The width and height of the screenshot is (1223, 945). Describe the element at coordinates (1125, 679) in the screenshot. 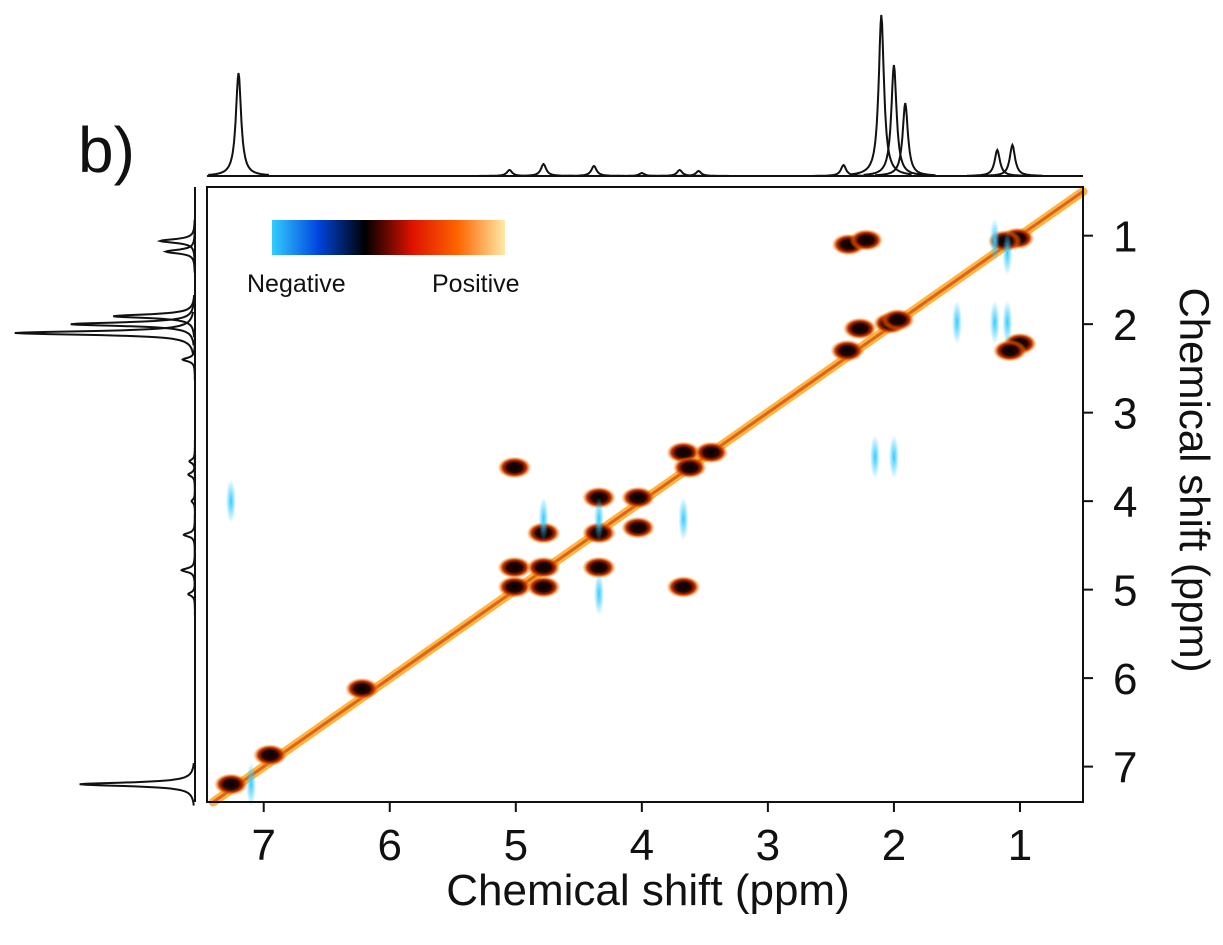

I see `y-tick-label: 6` at that location.